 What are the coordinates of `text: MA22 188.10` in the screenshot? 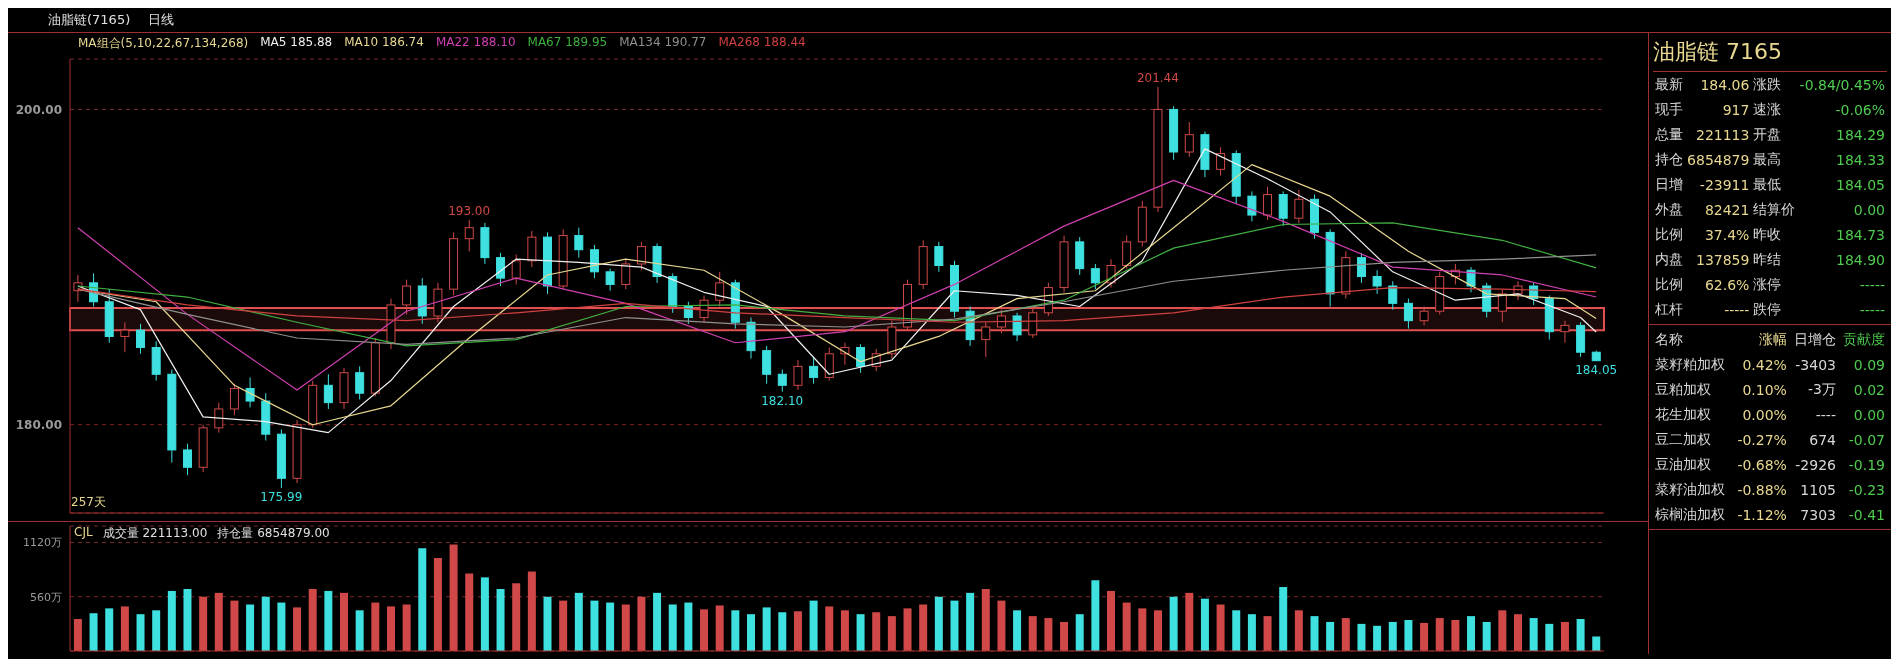 It's located at (475, 43).